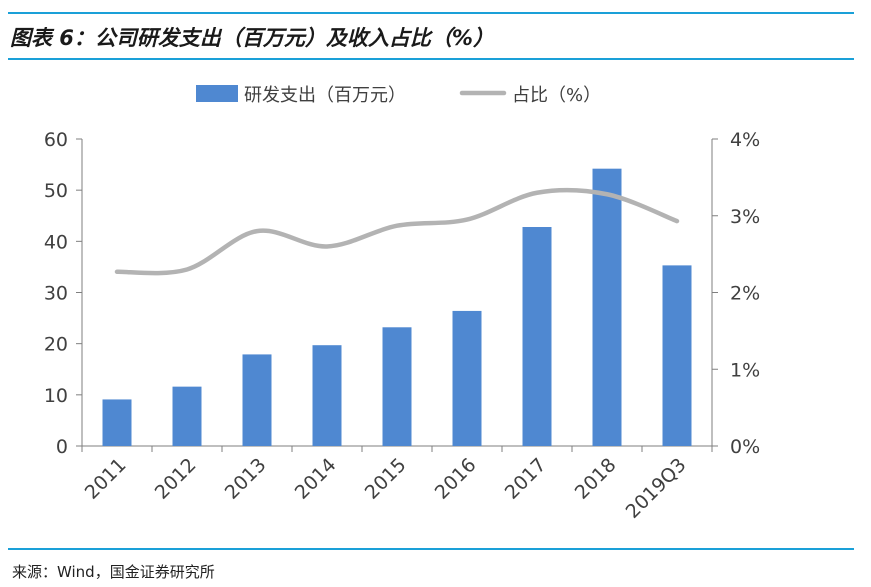  I want to click on x-tick-label: 2017, so click(526, 479).